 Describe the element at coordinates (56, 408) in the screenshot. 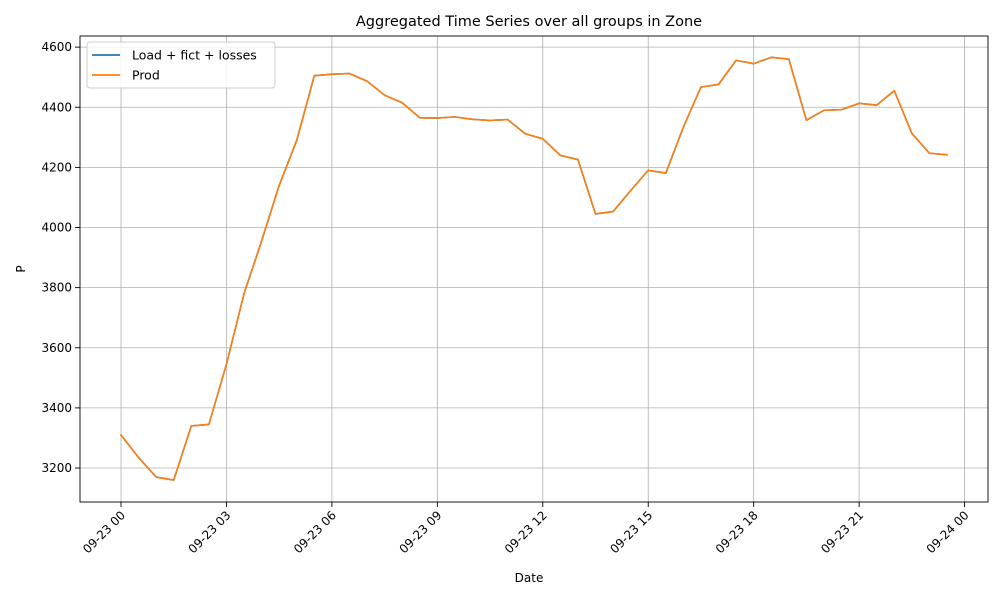

I see `y-tick-label: 3400` at that location.